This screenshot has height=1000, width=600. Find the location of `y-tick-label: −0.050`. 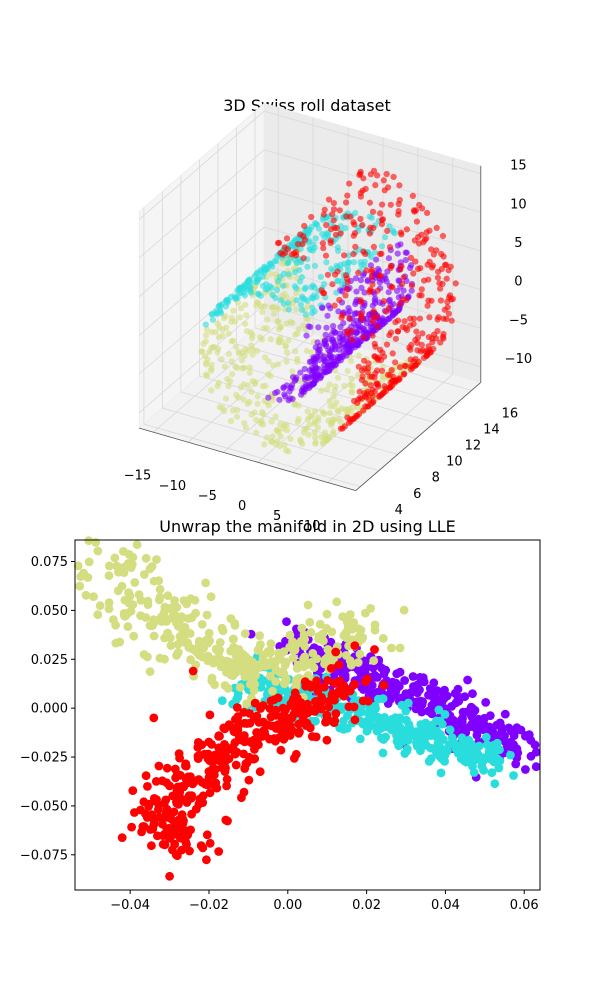

y-tick-label: −0.050 is located at coordinates (44, 806).